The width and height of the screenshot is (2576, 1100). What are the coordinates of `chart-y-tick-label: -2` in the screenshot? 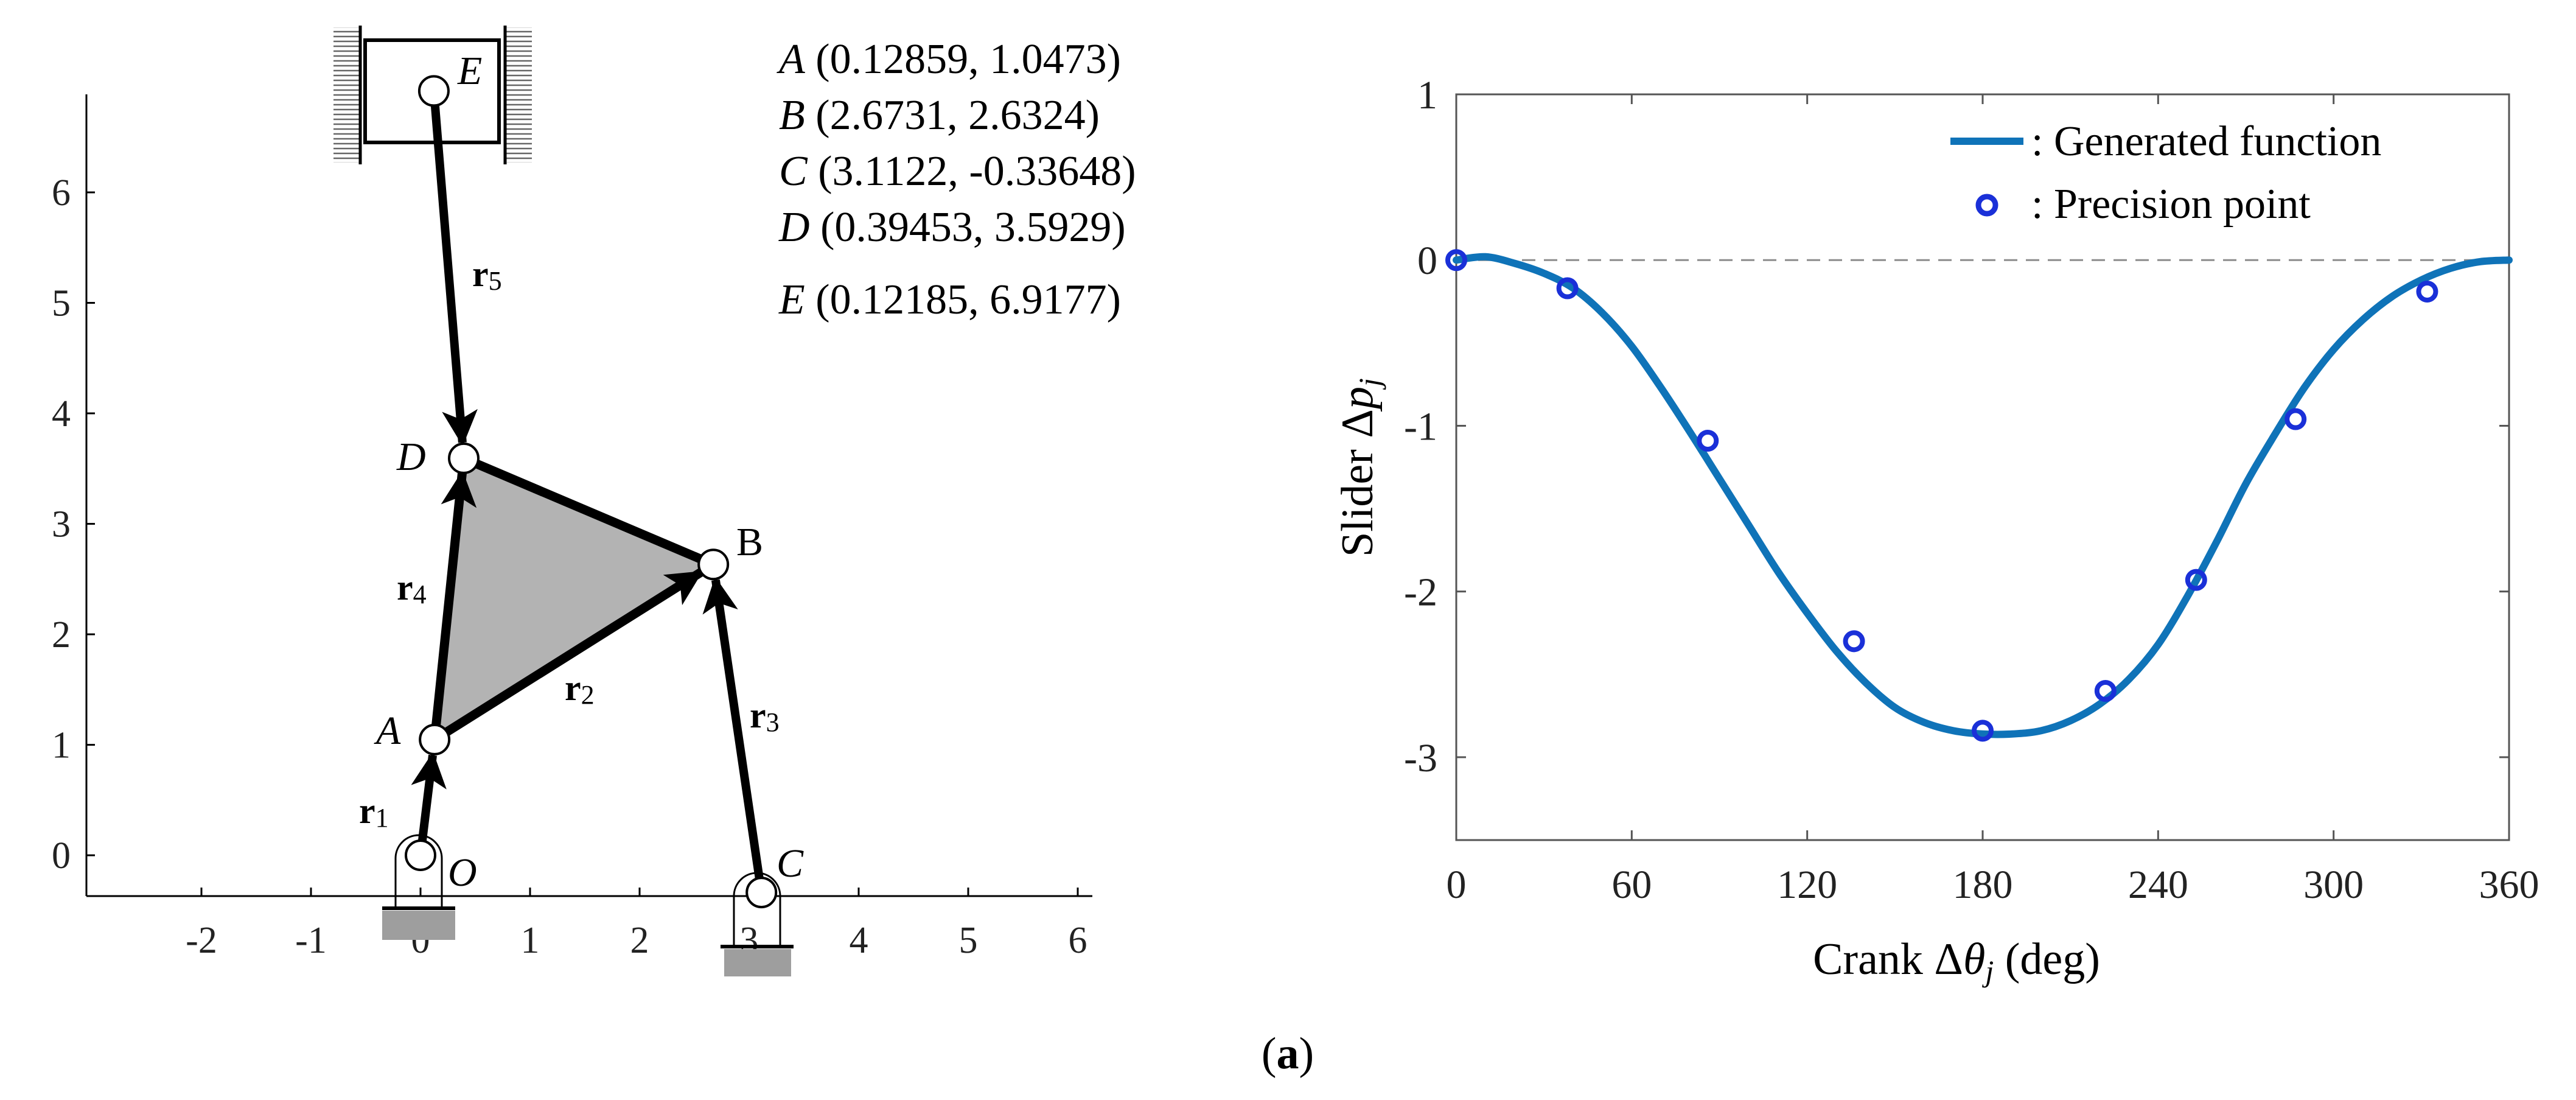 It's located at (1420, 592).